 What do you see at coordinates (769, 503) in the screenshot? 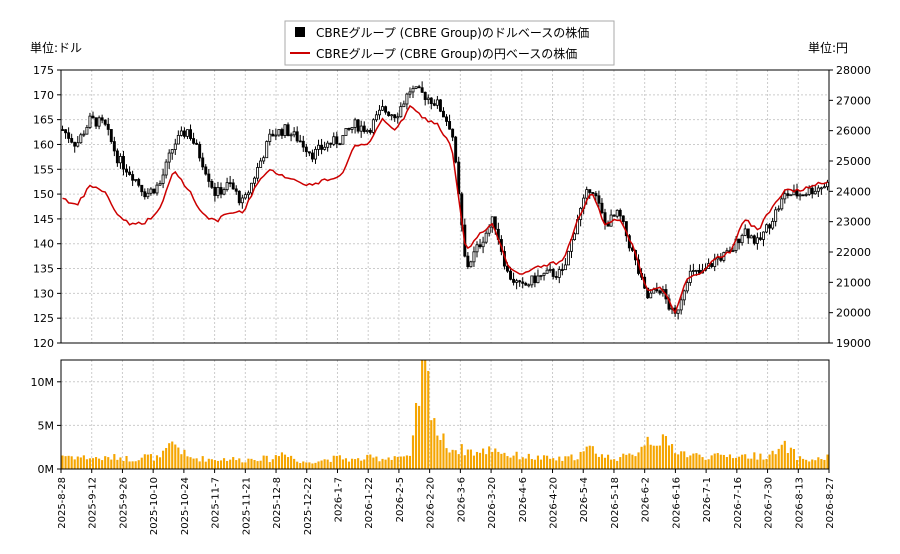
I see `x-tick-label: 2026-7-30` at bounding box center [769, 503].